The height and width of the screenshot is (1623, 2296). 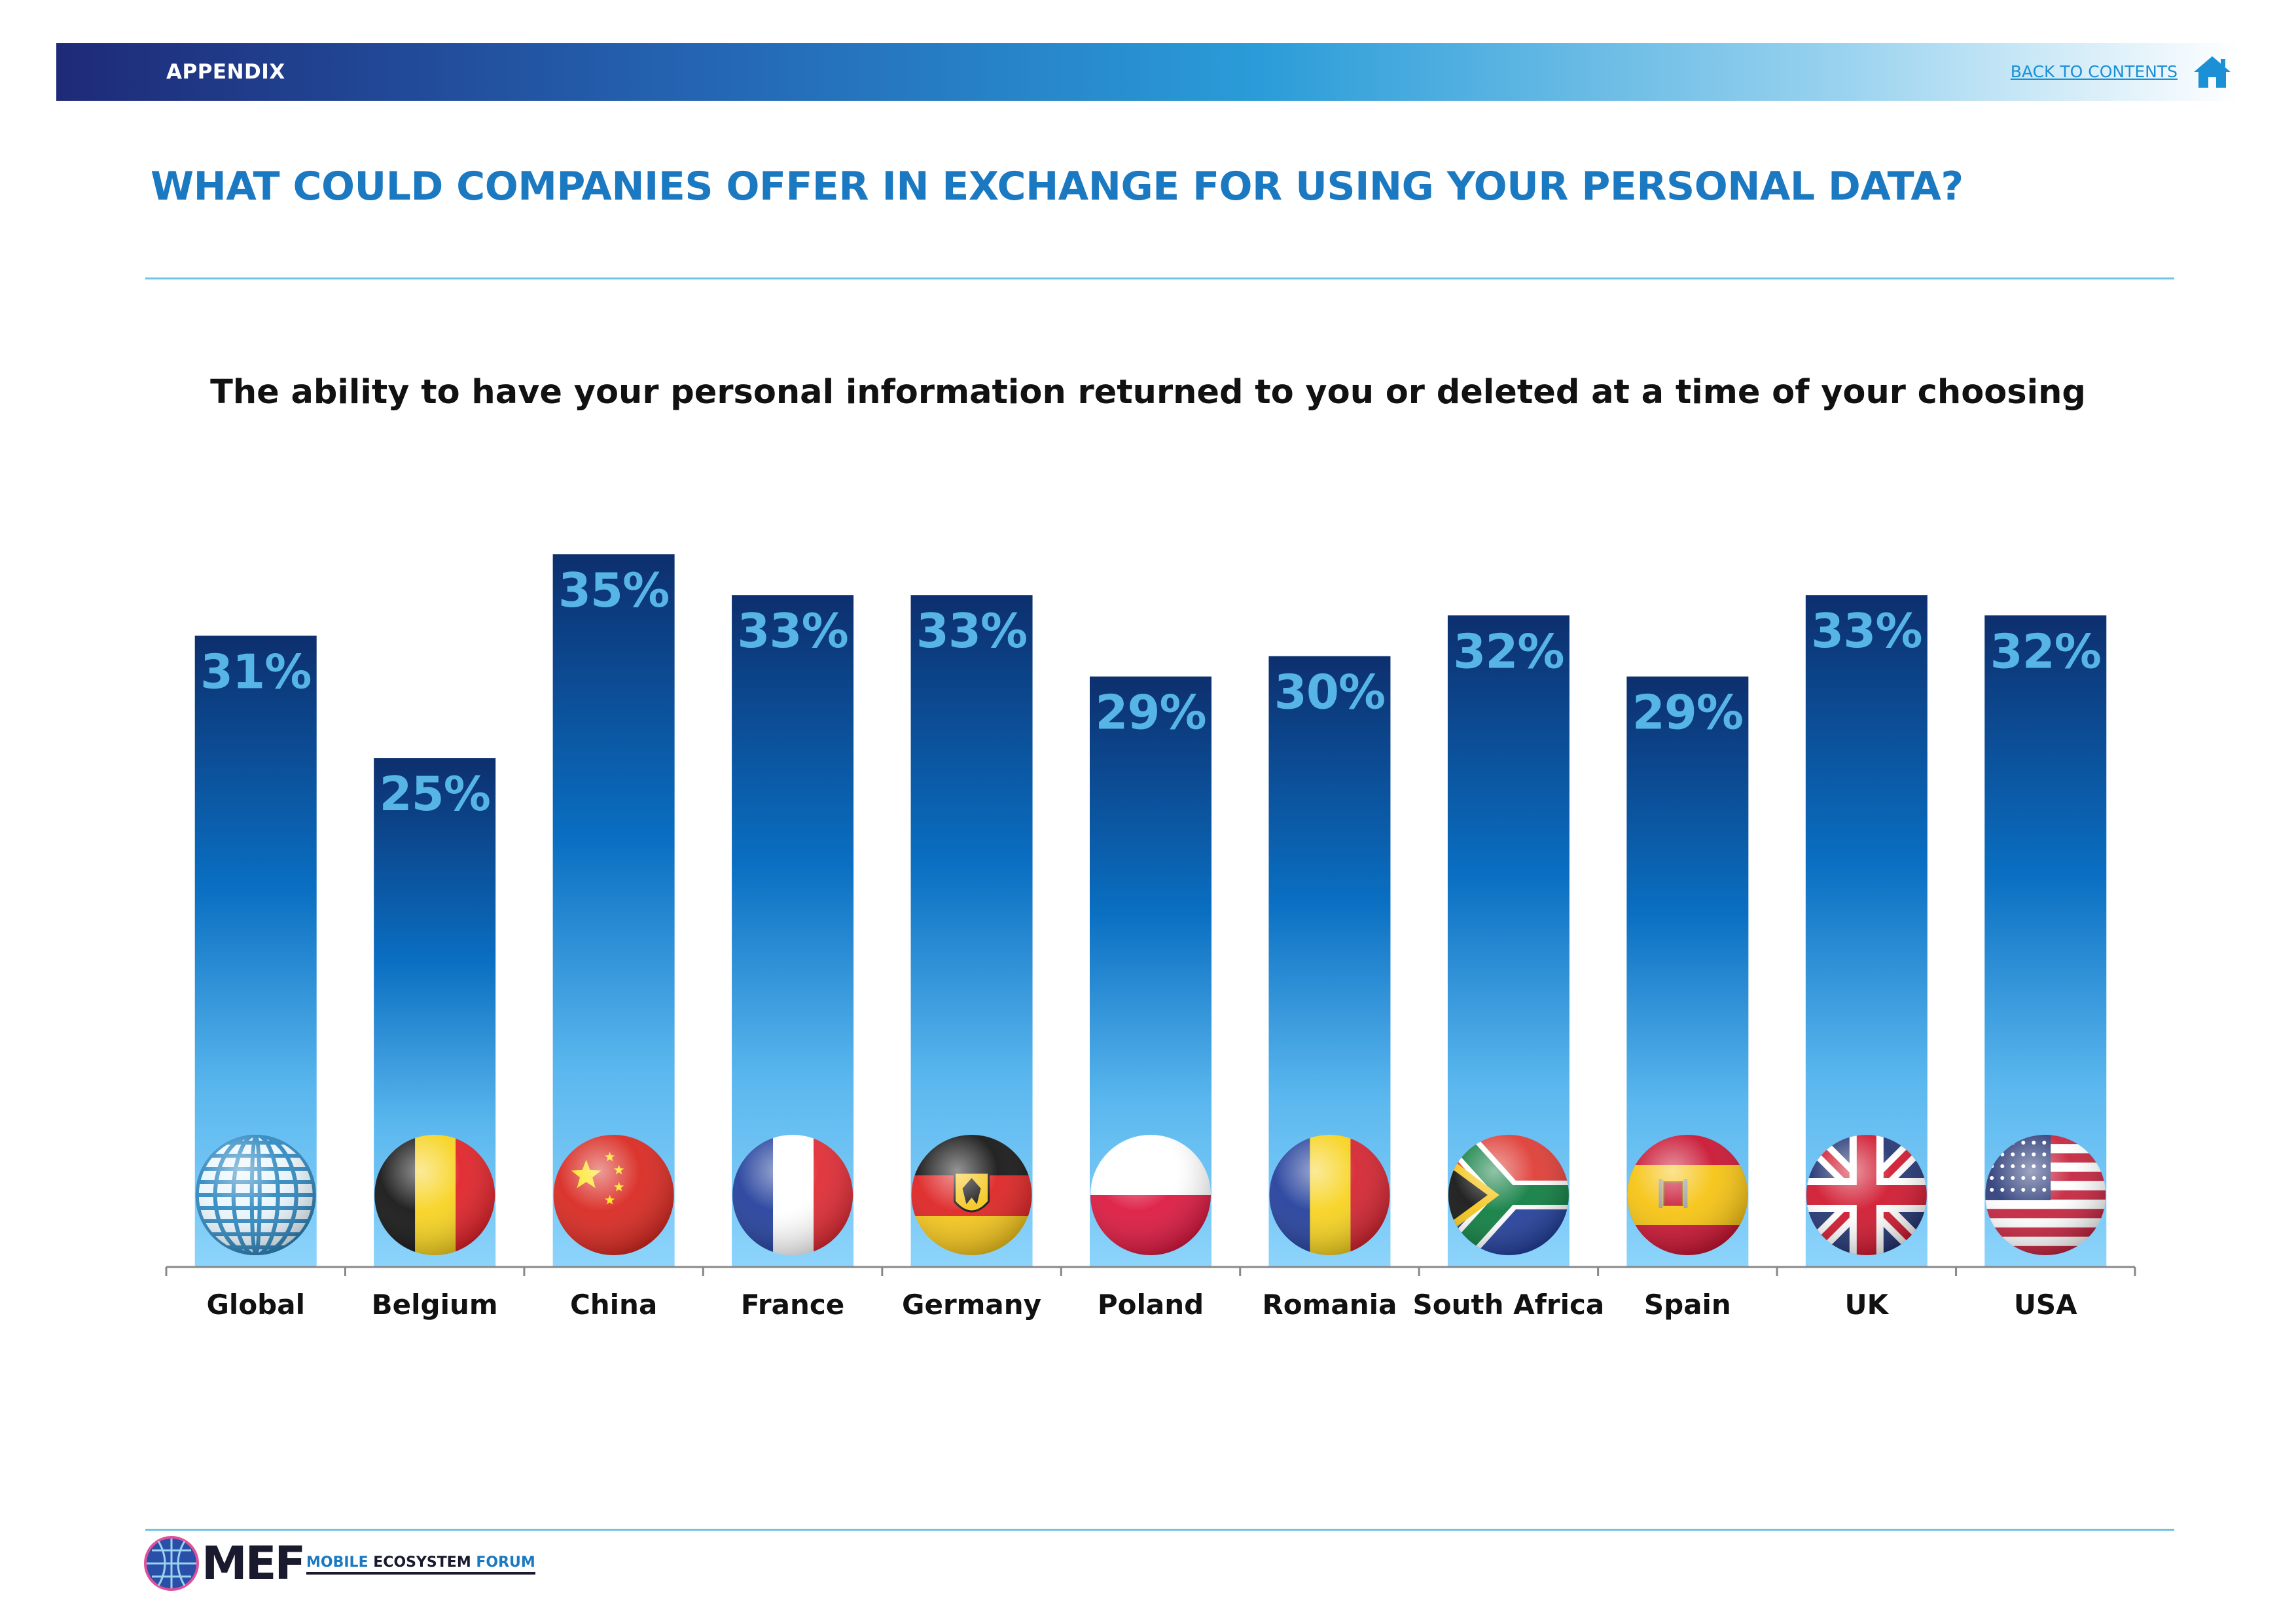 I want to click on mef-sub-ecosystem: ECOSYSTEM, so click(x=422, y=1563).